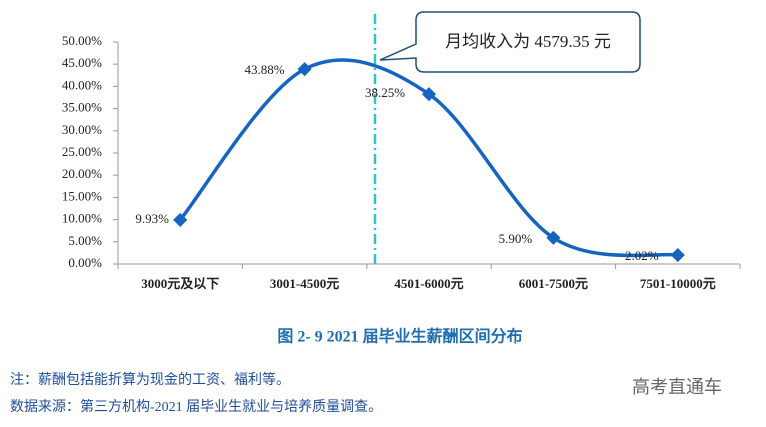 Image resolution: width=766 pixels, height=427 pixels. What do you see at coordinates (82, 84) in the screenshot?
I see `y-tick-label: 40.00%` at bounding box center [82, 84].